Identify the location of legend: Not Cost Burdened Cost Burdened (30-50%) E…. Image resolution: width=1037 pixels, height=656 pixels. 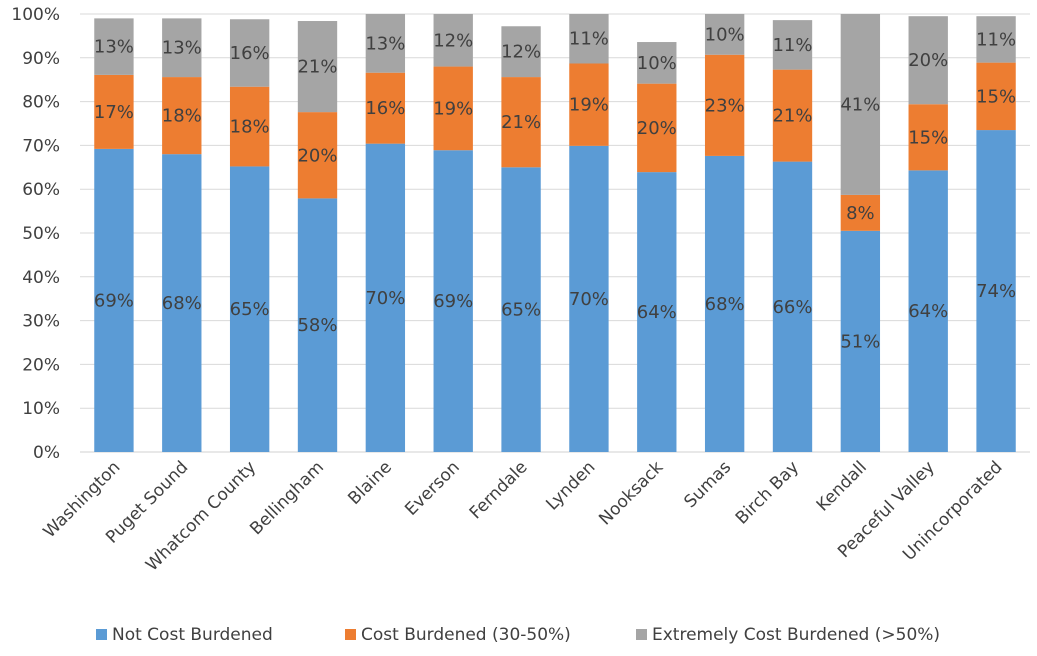
(518, 635).